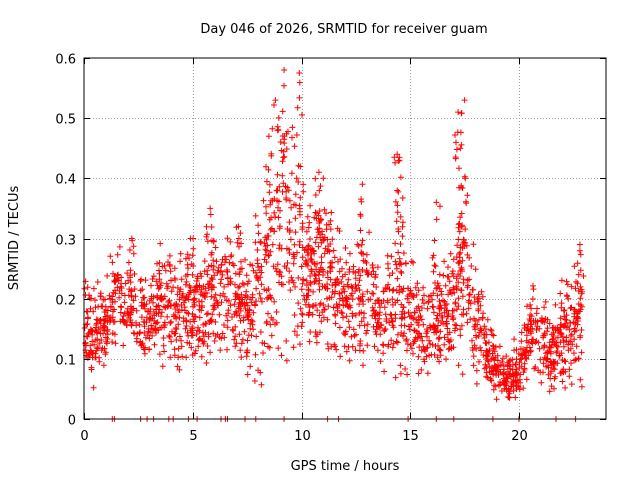 The height and width of the screenshot is (480, 640). I want to click on y-axis-label: SRMTID / TECUs, so click(14, 238).